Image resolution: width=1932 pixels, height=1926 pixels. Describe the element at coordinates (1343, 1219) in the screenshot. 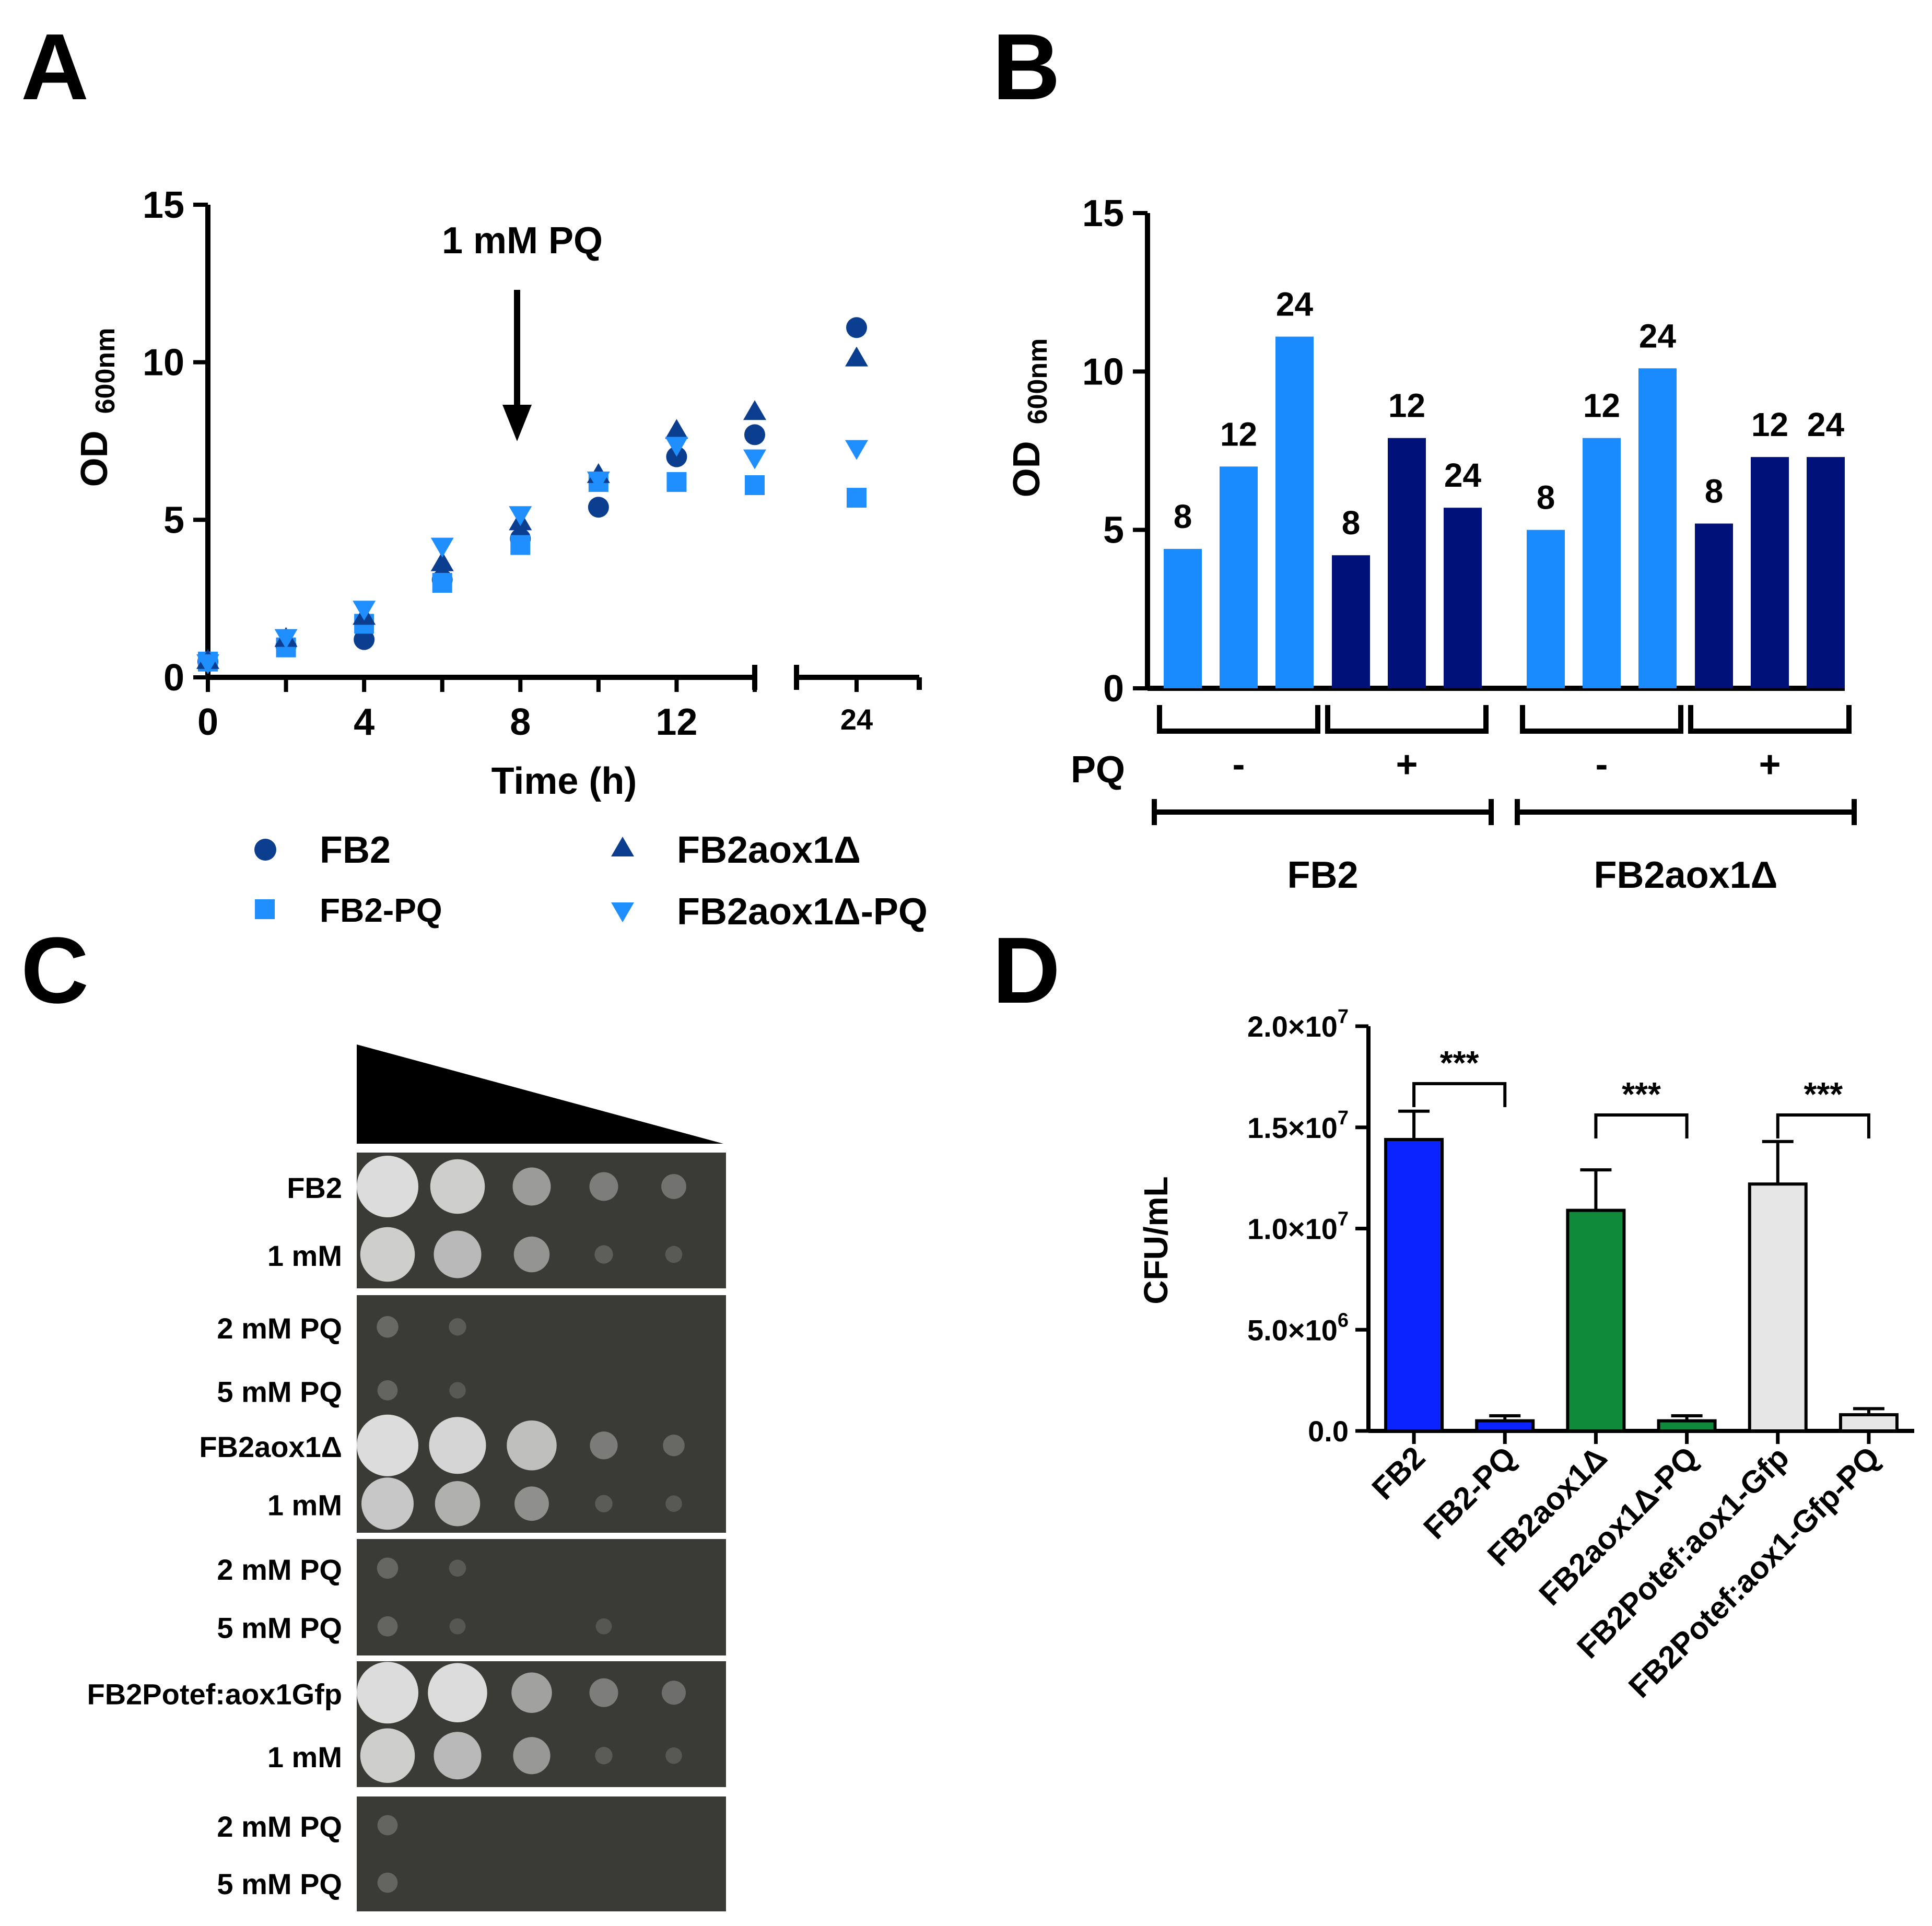

I see `chart-d-y-tick-exponent: 7` at that location.